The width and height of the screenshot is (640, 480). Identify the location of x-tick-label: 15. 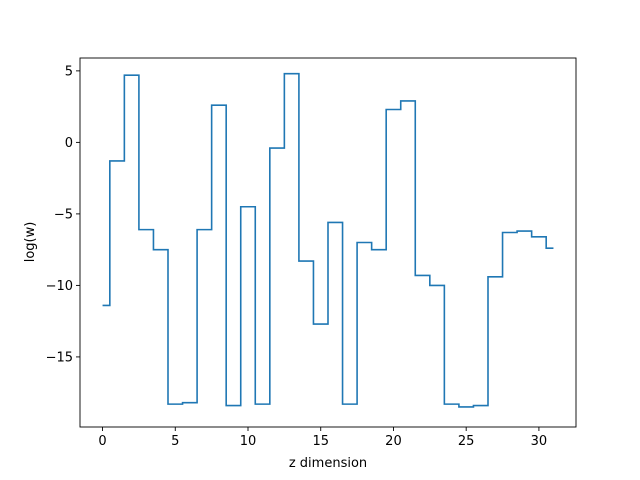
(320, 441).